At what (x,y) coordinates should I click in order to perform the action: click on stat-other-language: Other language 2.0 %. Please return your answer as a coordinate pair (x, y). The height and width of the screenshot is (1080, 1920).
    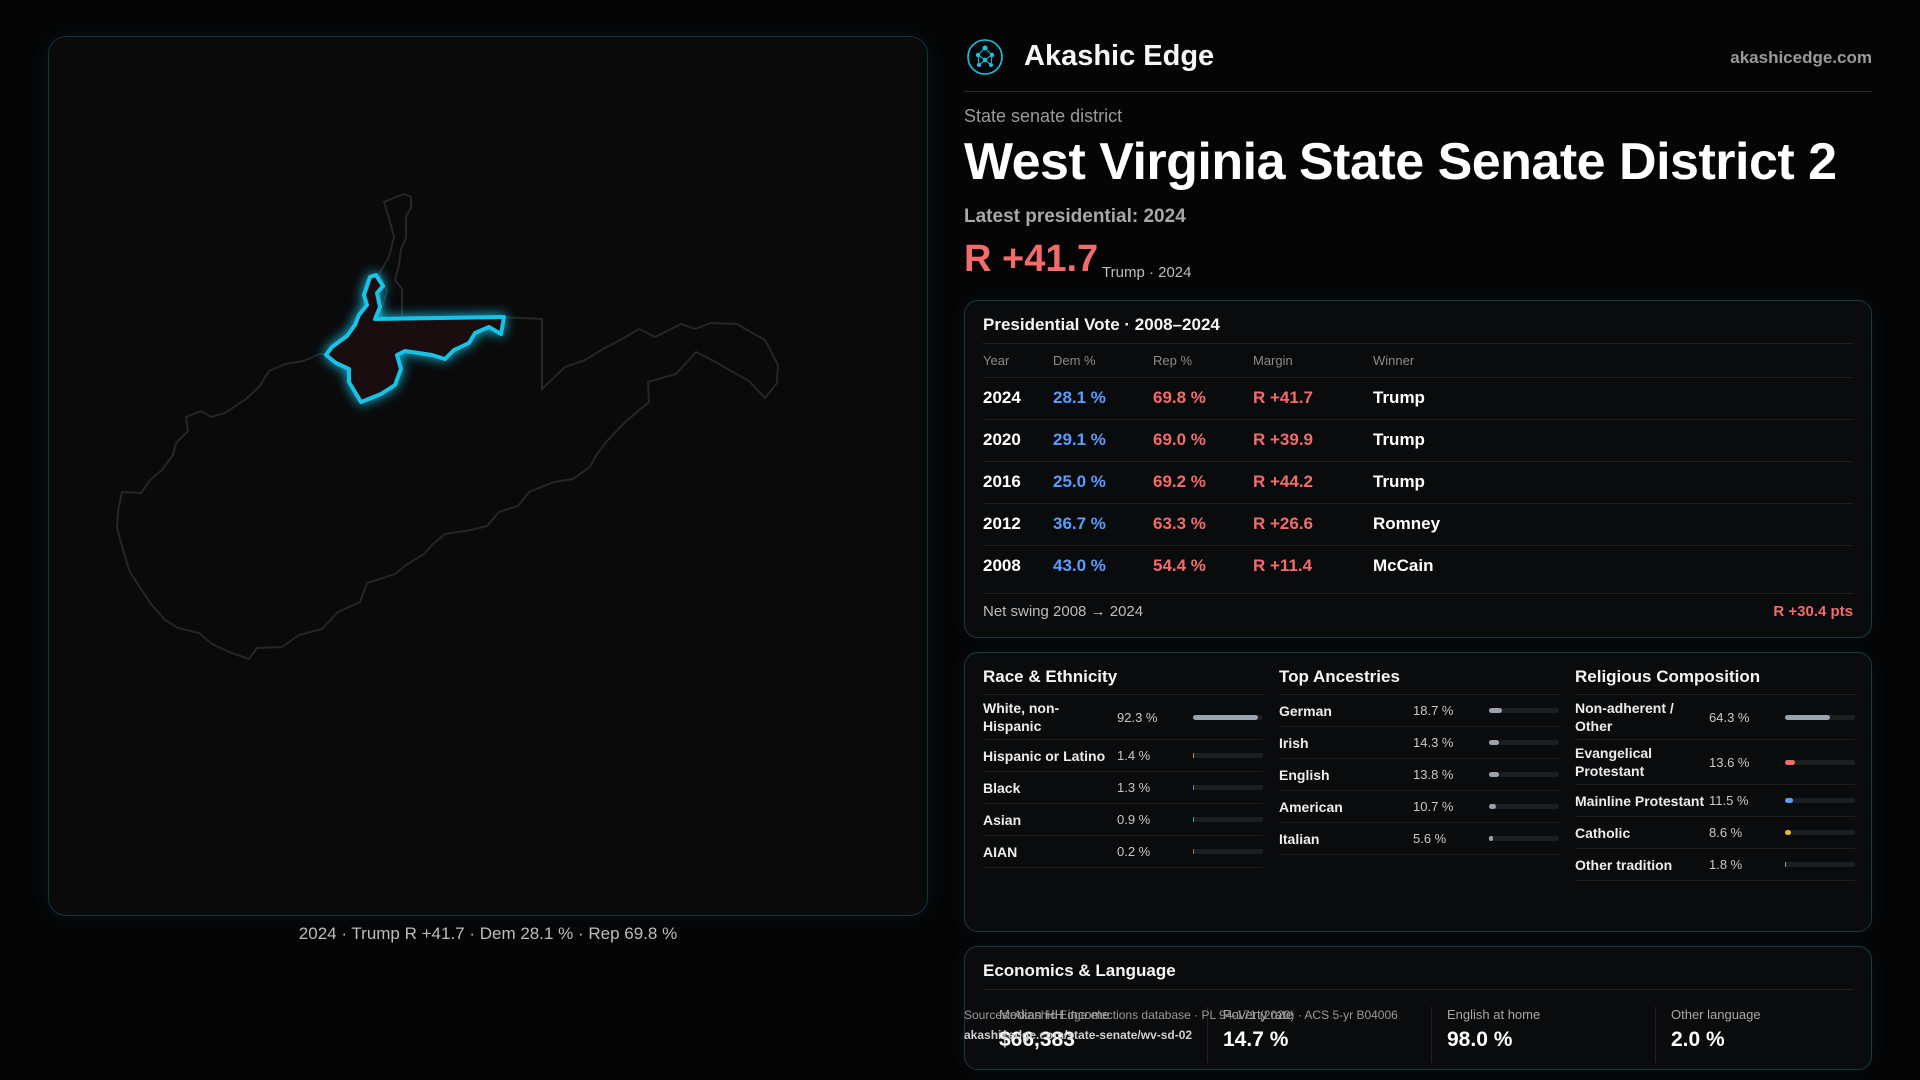
    Looking at the image, I should click on (1771, 1029).